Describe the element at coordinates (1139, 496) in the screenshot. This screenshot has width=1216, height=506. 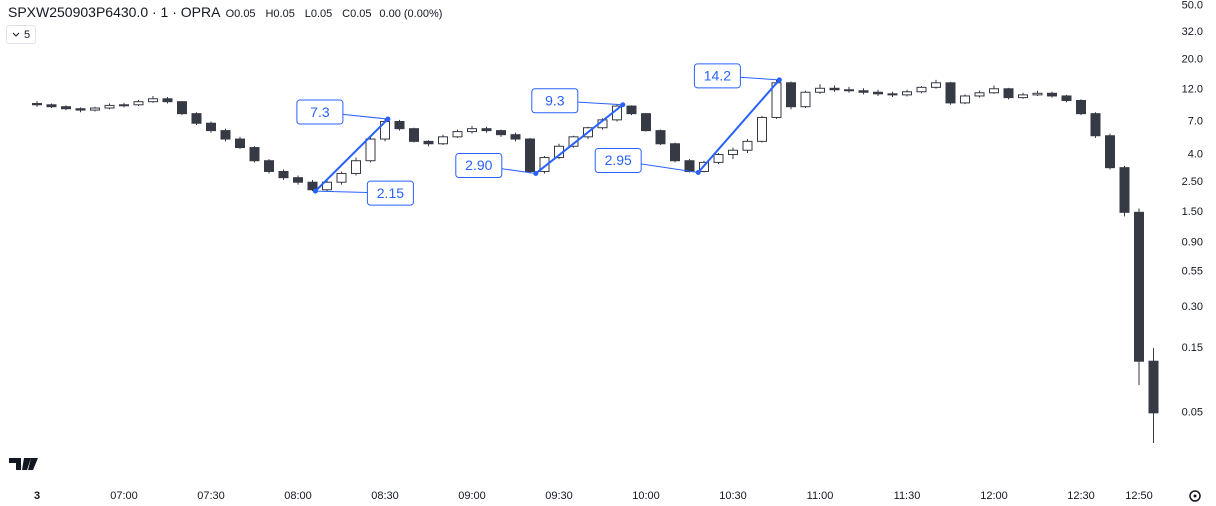
I see `x-tick-label: 12:50` at that location.